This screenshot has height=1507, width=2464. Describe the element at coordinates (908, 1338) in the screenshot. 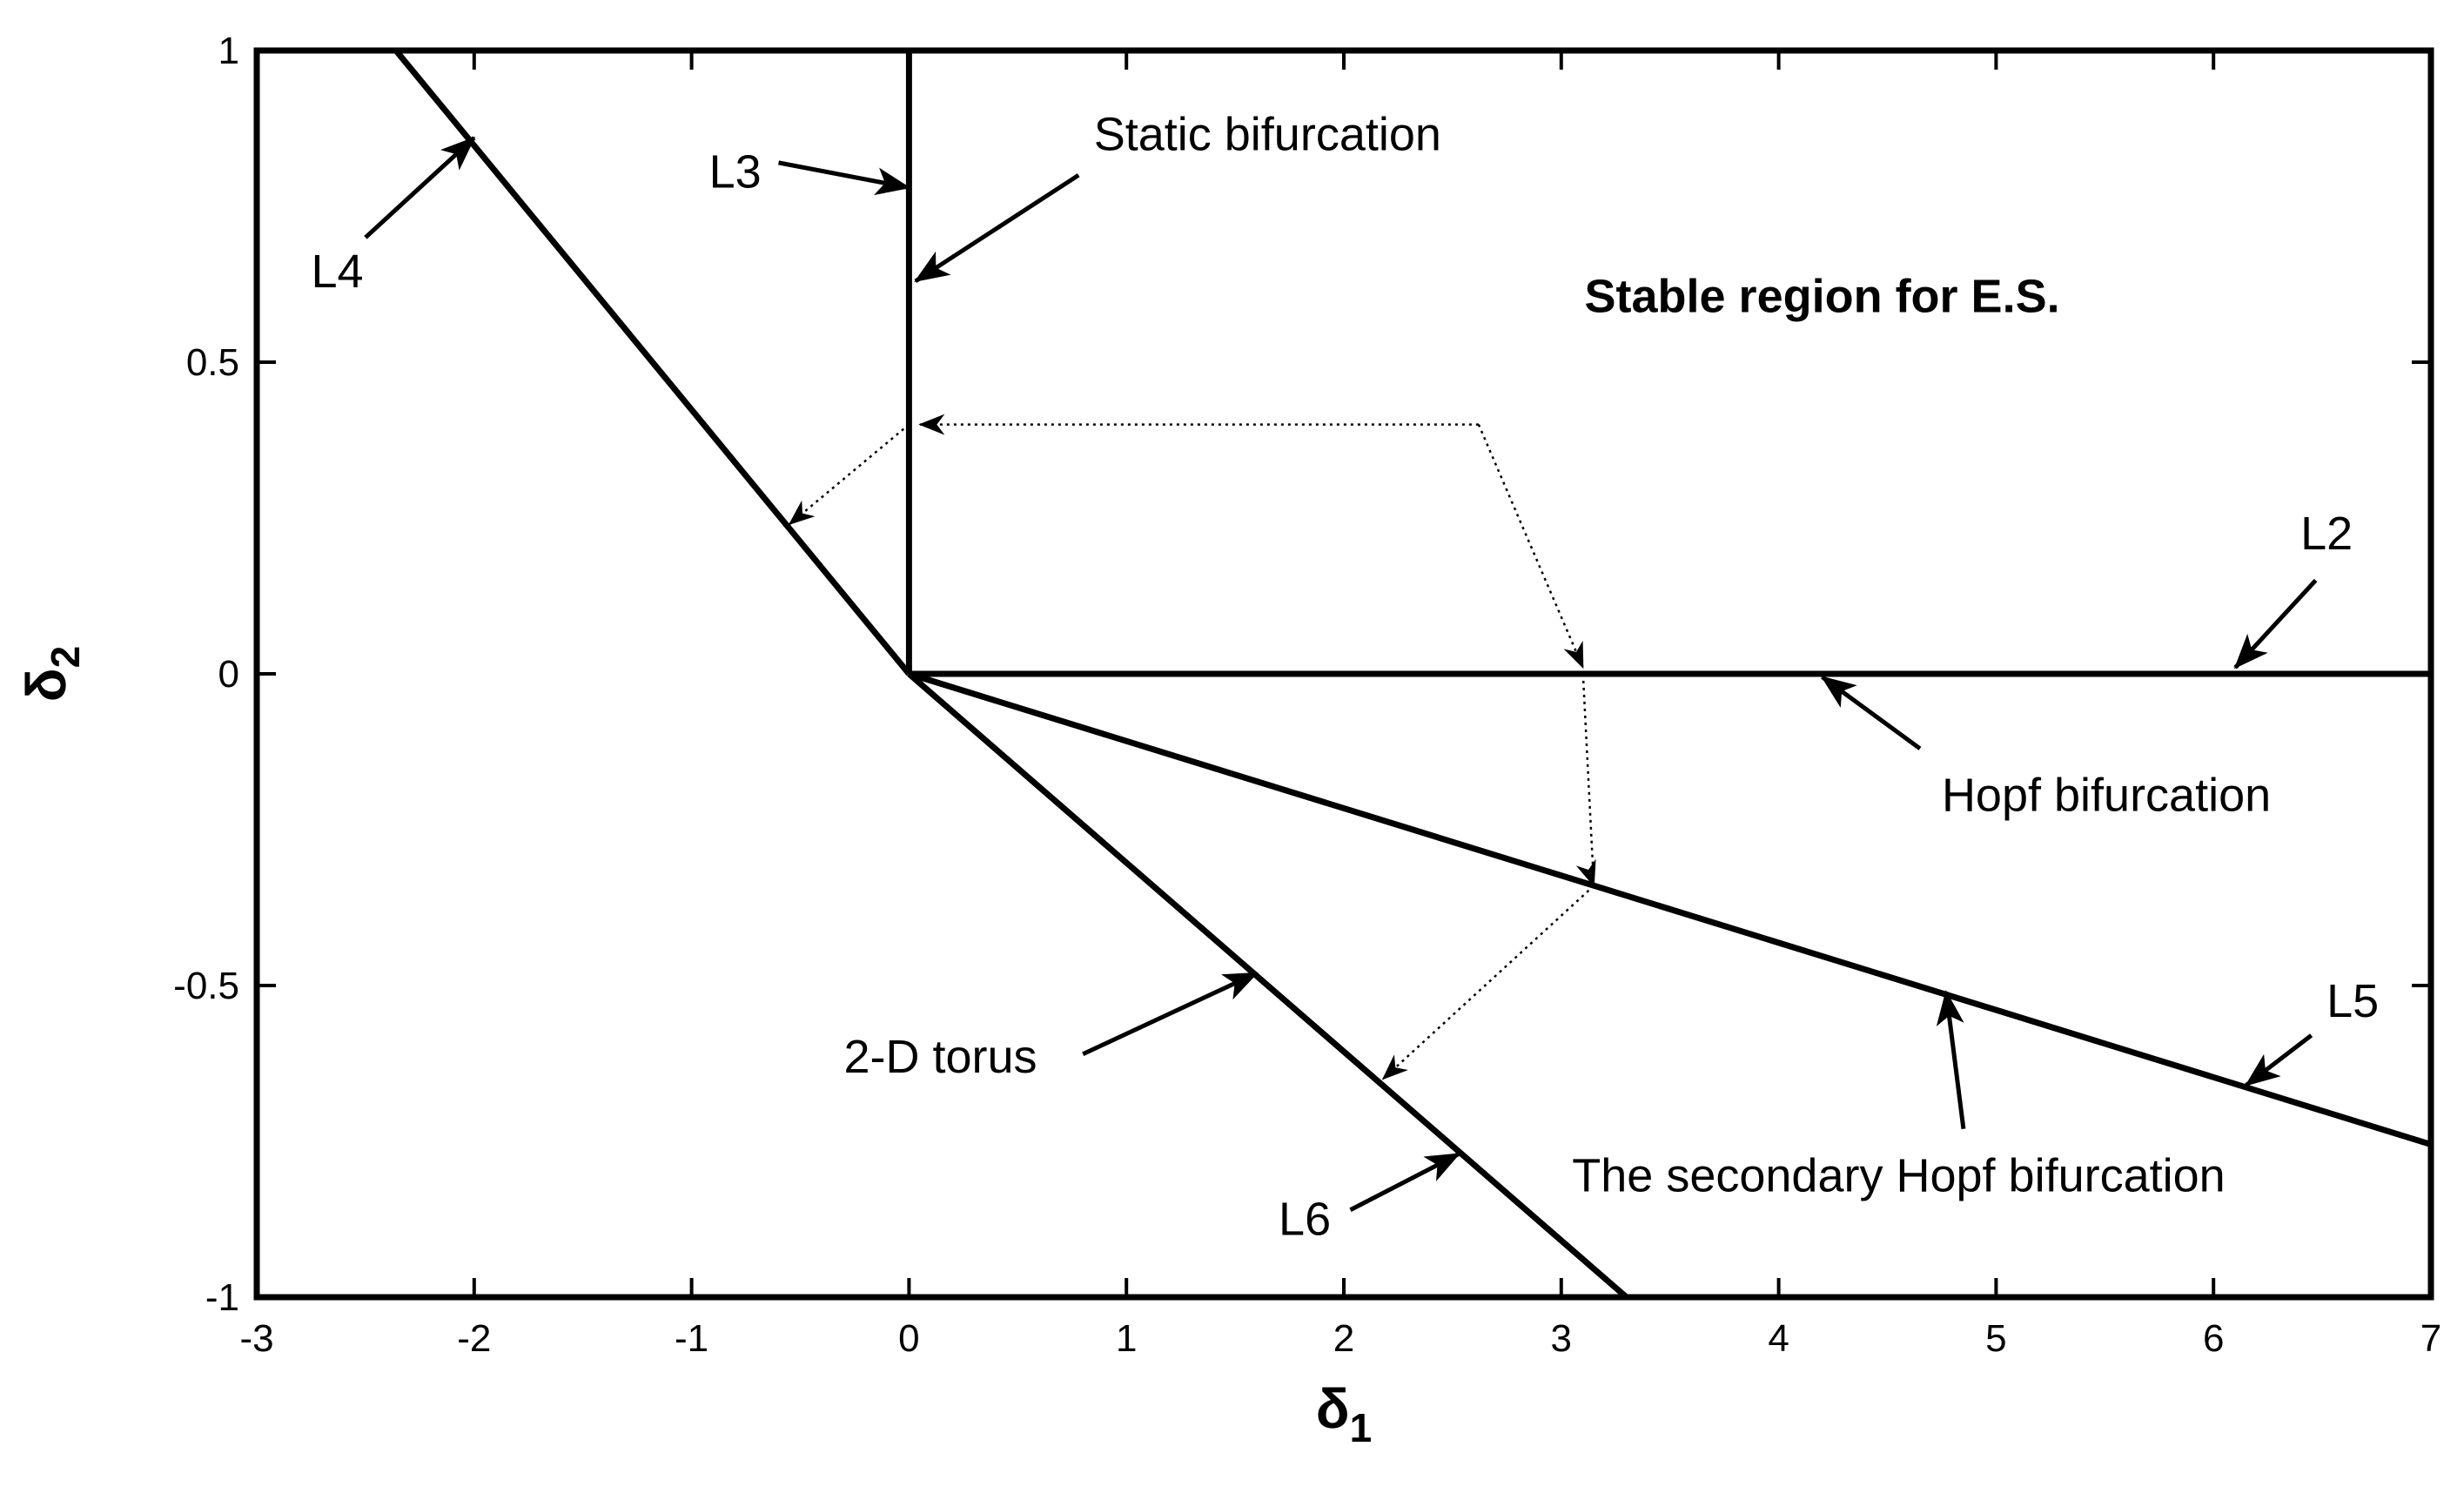

I see `x-tick-label: 0` at that location.